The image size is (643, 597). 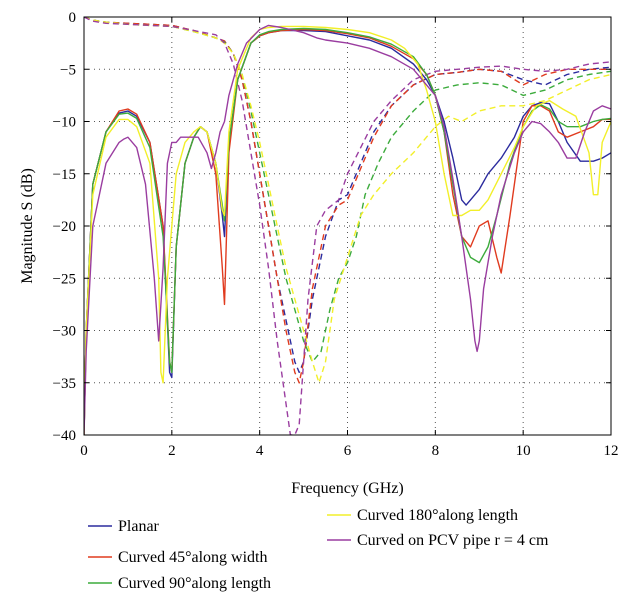 I want to click on legend-label: Planar, so click(x=139, y=526).